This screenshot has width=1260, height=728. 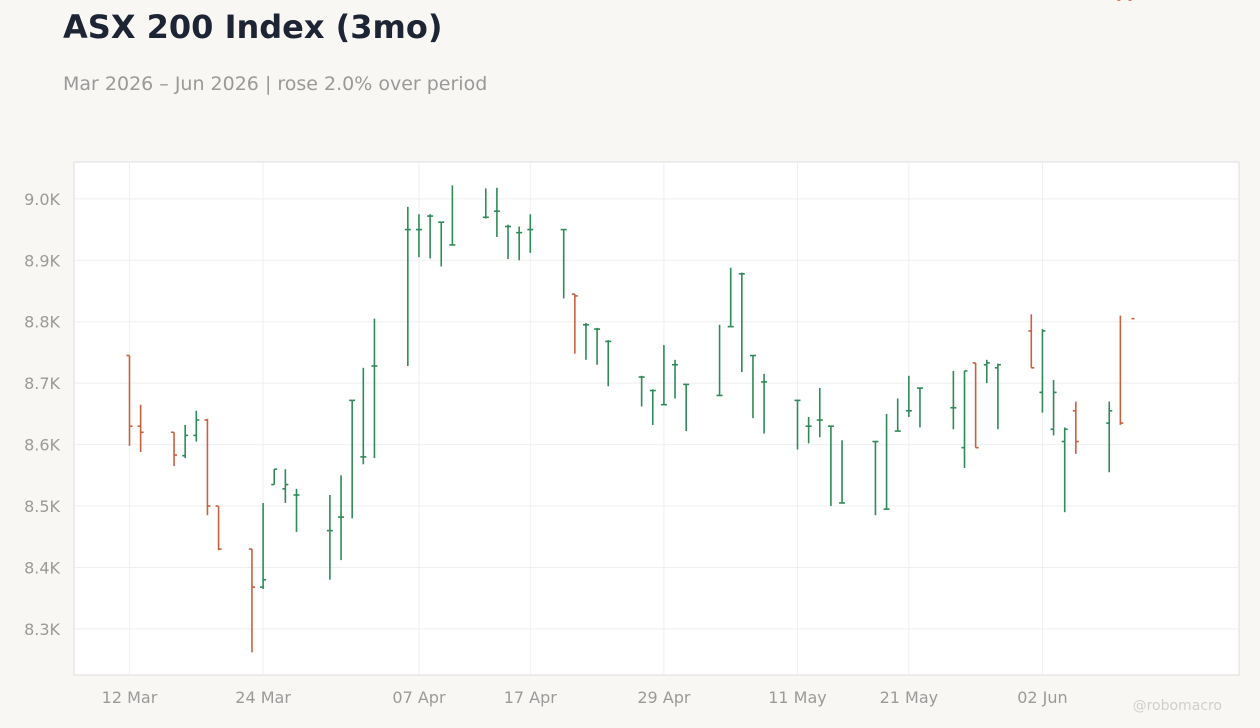 What do you see at coordinates (909, 697) in the screenshot?
I see `x-tick-label: 21 May` at bounding box center [909, 697].